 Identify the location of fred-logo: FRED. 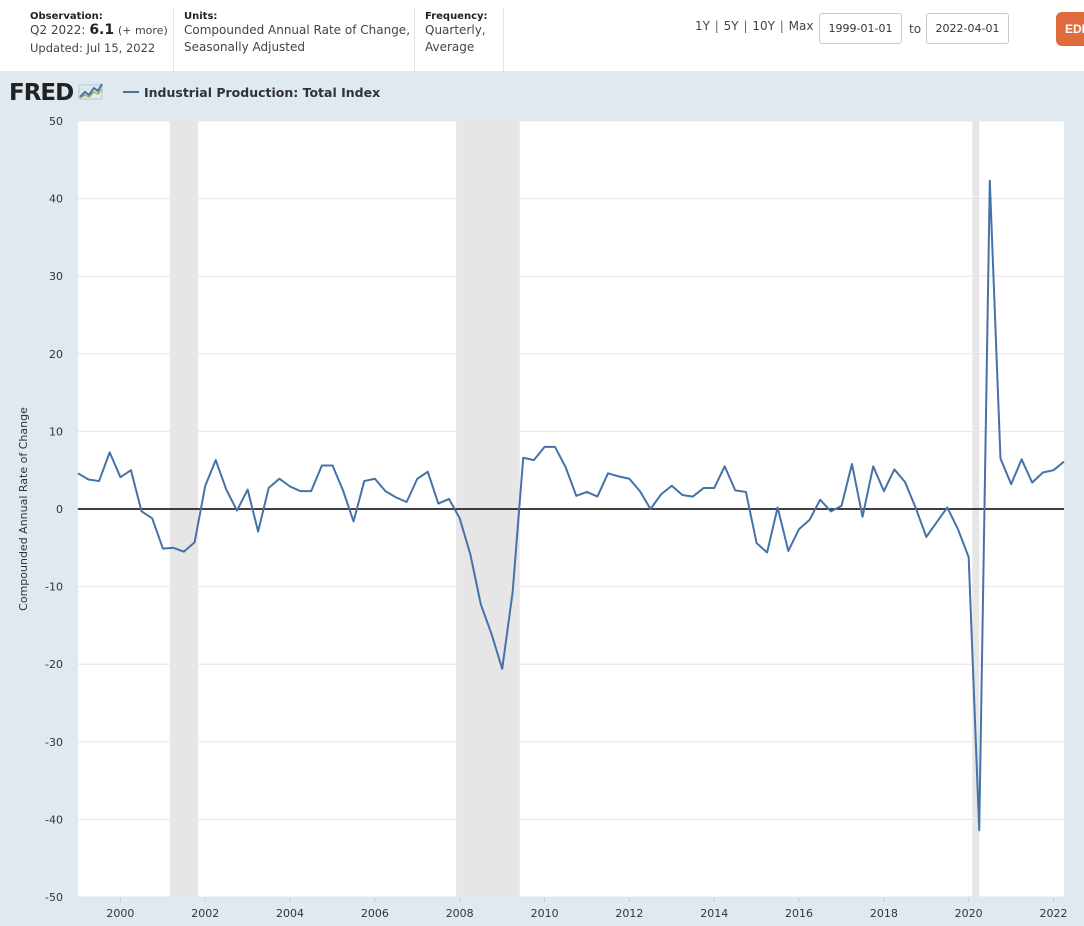
(56, 93).